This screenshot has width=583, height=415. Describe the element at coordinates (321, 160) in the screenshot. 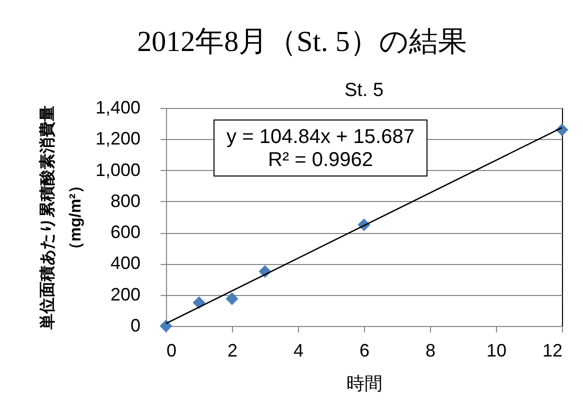

I see `annotation: R² = 0.9962` at that location.